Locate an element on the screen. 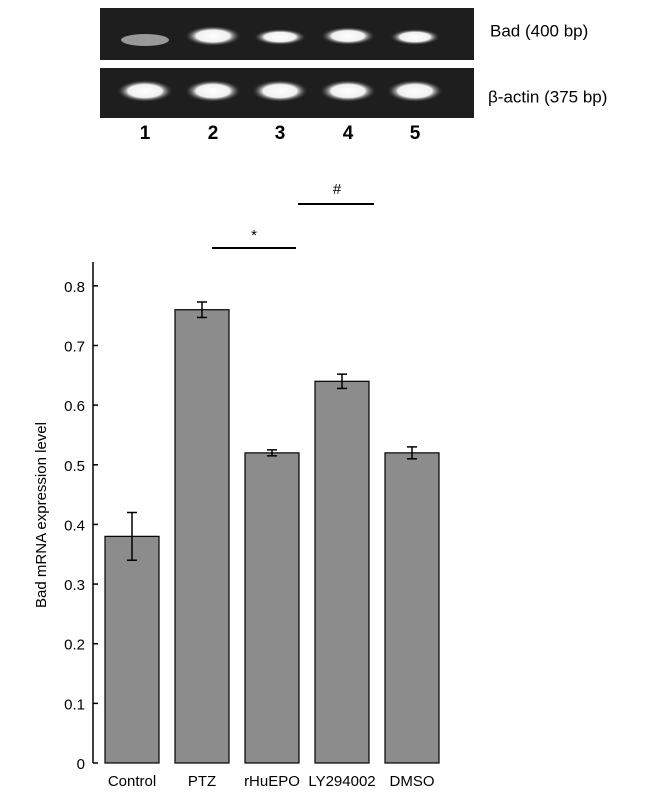  lane-label: 5 is located at coordinates (415, 133).